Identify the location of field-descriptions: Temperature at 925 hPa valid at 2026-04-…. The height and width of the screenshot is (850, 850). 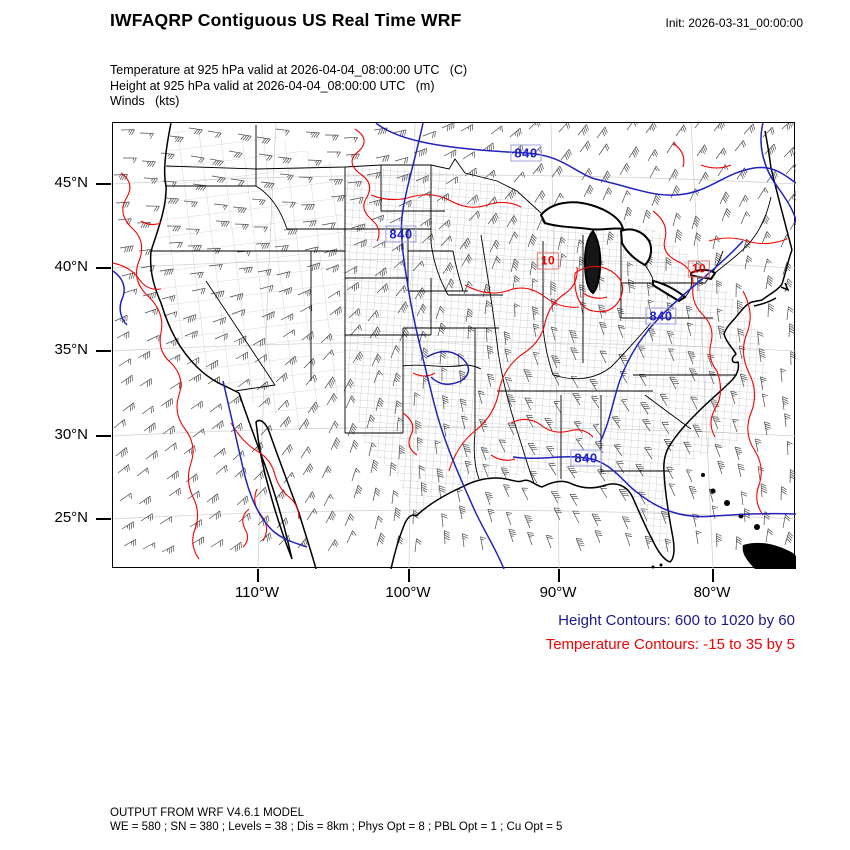
(288, 86).